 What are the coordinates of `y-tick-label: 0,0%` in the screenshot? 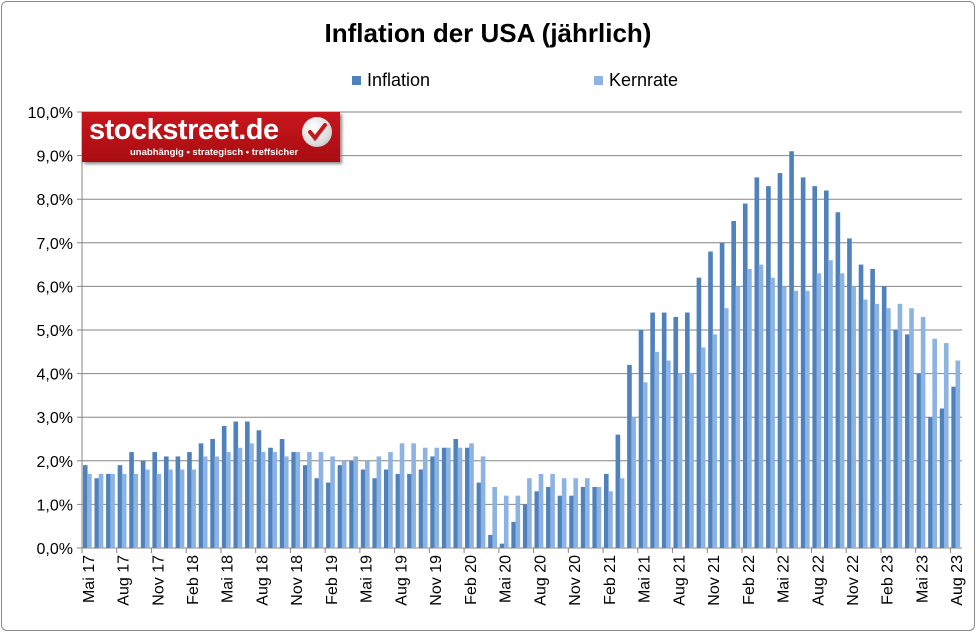 It's located at (55, 549).